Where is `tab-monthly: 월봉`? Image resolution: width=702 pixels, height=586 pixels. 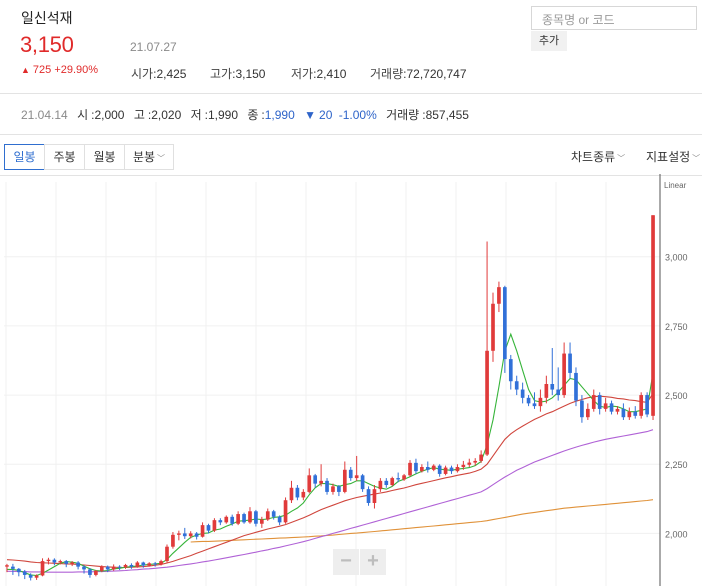
tab-monthly: 월봉 is located at coordinates (104, 157).